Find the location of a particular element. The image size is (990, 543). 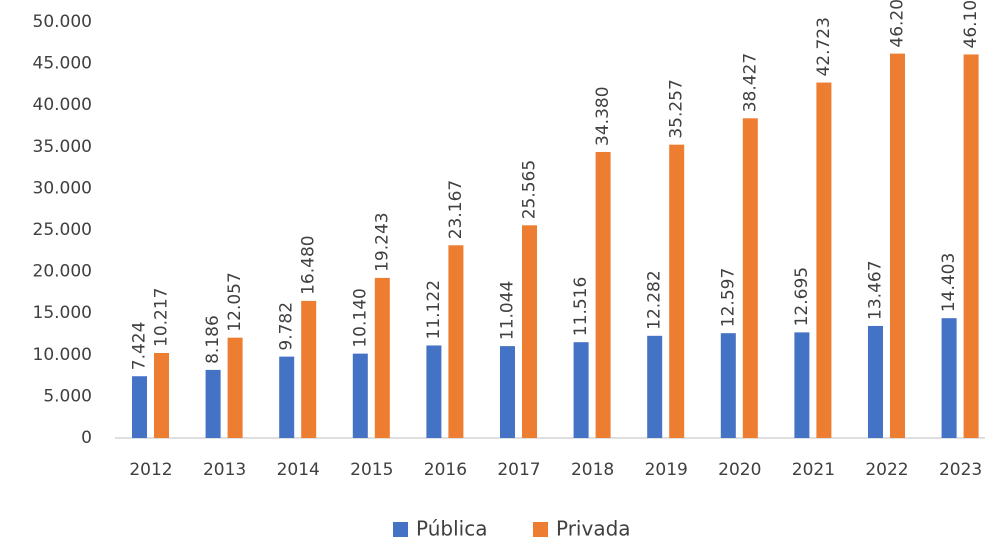

y-tick-label: 20.000 is located at coordinates (62, 272).